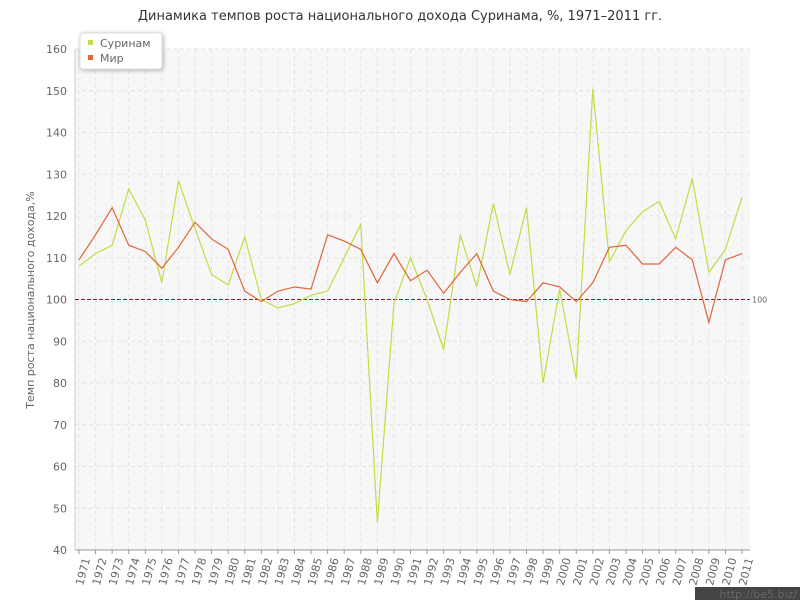 The height and width of the screenshot is (600, 800). I want to click on y-tick-label: 70, so click(60, 425).